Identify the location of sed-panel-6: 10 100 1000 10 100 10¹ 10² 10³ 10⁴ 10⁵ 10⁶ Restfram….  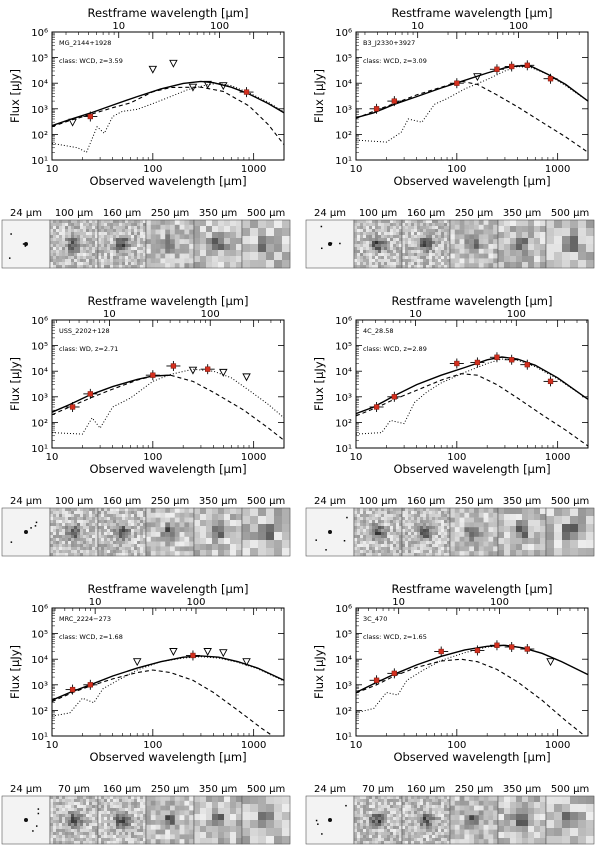
(450, 713).